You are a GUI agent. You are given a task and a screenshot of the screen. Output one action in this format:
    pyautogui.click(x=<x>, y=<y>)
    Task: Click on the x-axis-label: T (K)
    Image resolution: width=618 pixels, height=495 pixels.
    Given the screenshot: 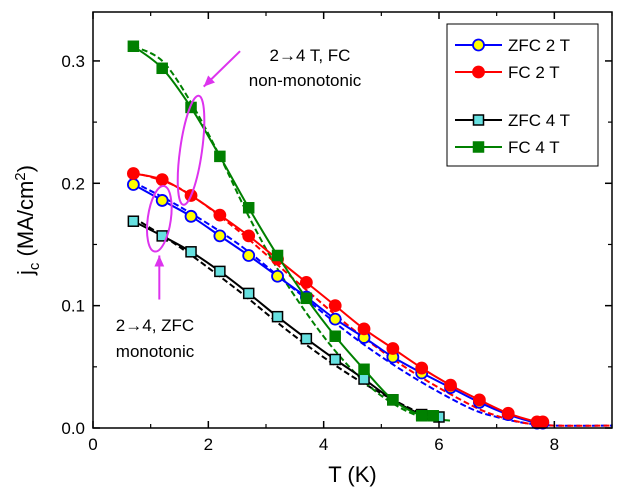 What is the action you would take?
    pyautogui.click(x=352, y=474)
    